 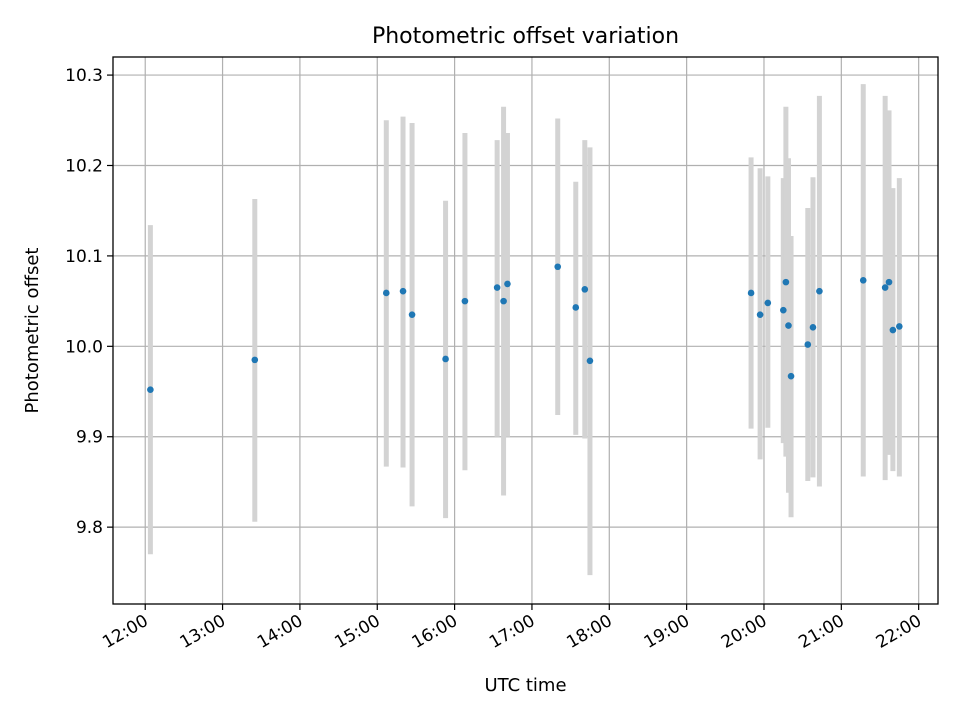 What do you see at coordinates (525, 36) in the screenshot?
I see `chart-title: Photometric offset variation` at bounding box center [525, 36].